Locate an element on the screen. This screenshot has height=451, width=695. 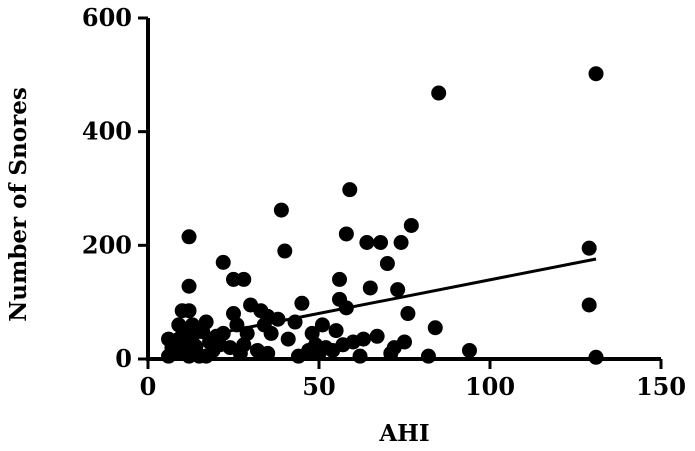
x-axis: 0 50 100 150 is located at coordinates (413, 379).